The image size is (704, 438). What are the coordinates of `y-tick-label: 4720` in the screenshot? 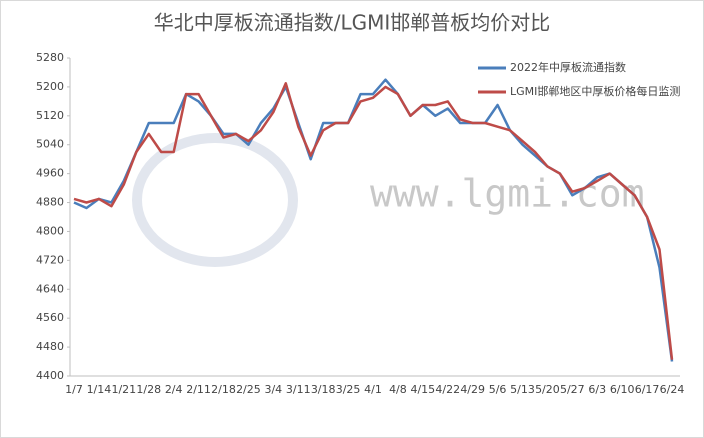 It's located at (50, 259).